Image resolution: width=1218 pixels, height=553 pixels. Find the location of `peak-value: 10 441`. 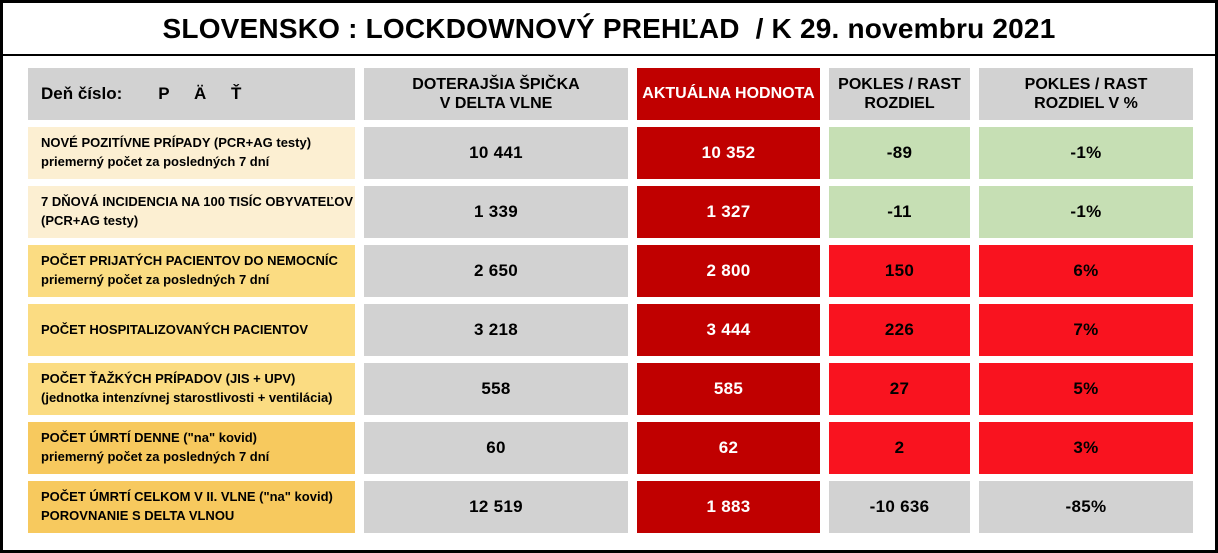

peak-value: 10 441 is located at coordinates (496, 153).